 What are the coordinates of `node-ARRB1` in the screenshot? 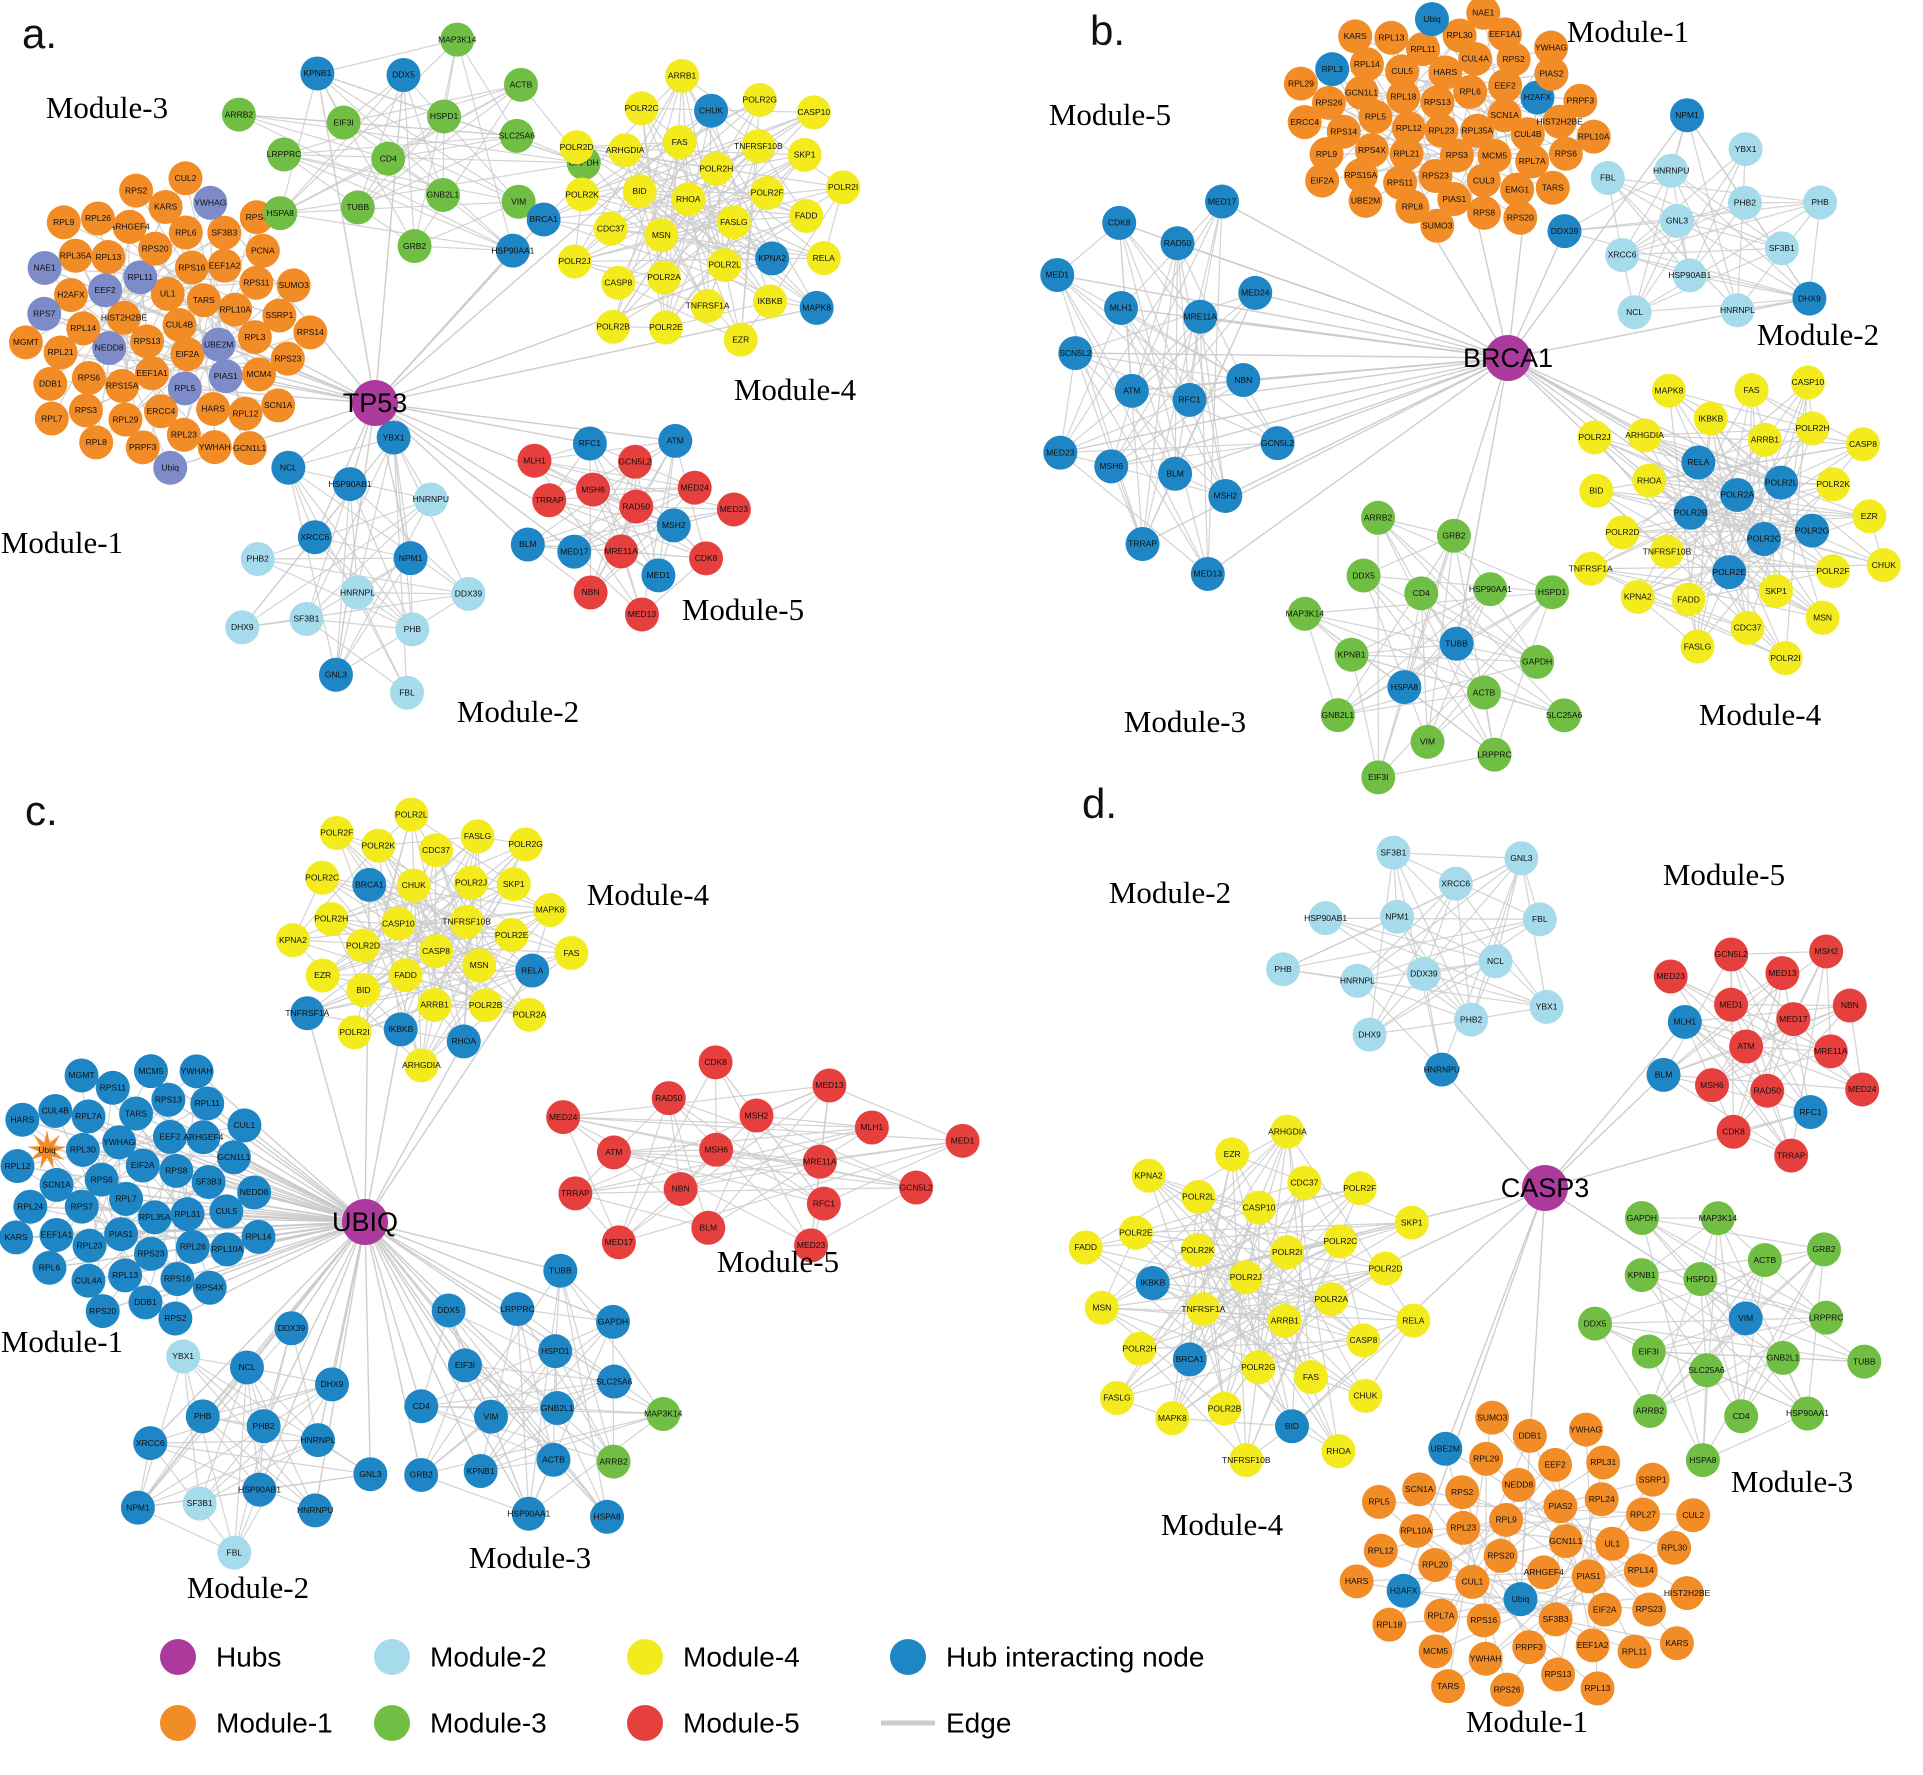 It's located at (1764, 439).